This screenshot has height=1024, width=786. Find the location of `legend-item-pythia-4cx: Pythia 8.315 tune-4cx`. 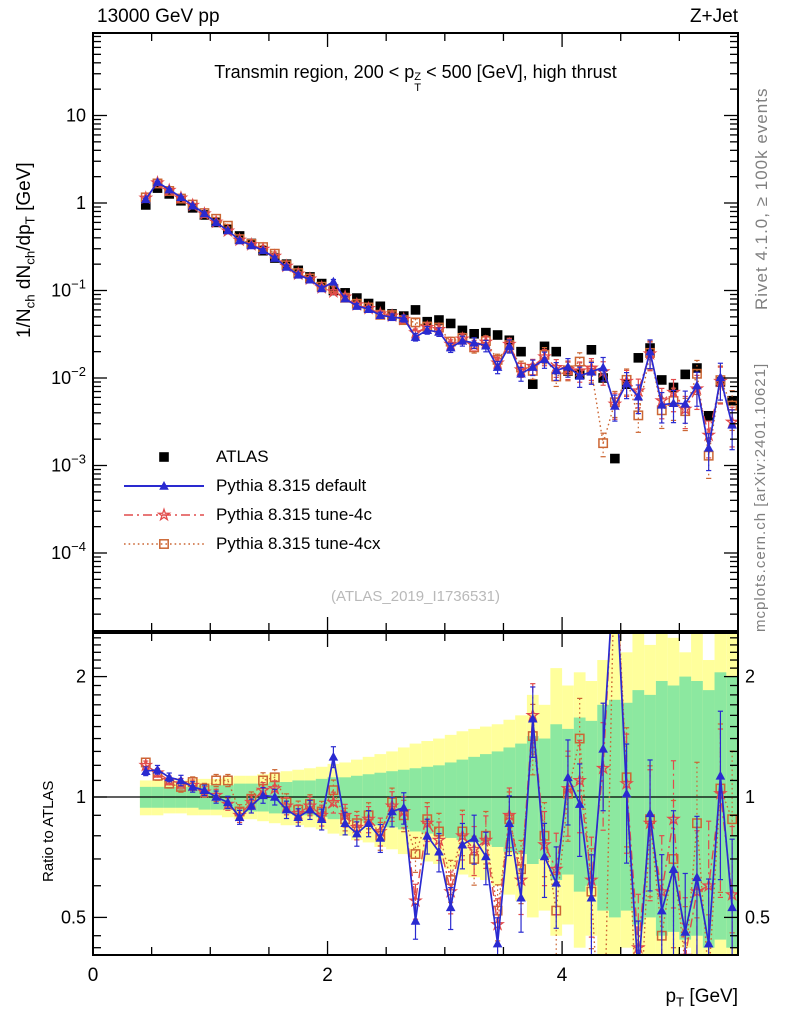

legend-item-pythia-4cx: Pythia 8.315 tune-4cx is located at coordinates (251, 543).